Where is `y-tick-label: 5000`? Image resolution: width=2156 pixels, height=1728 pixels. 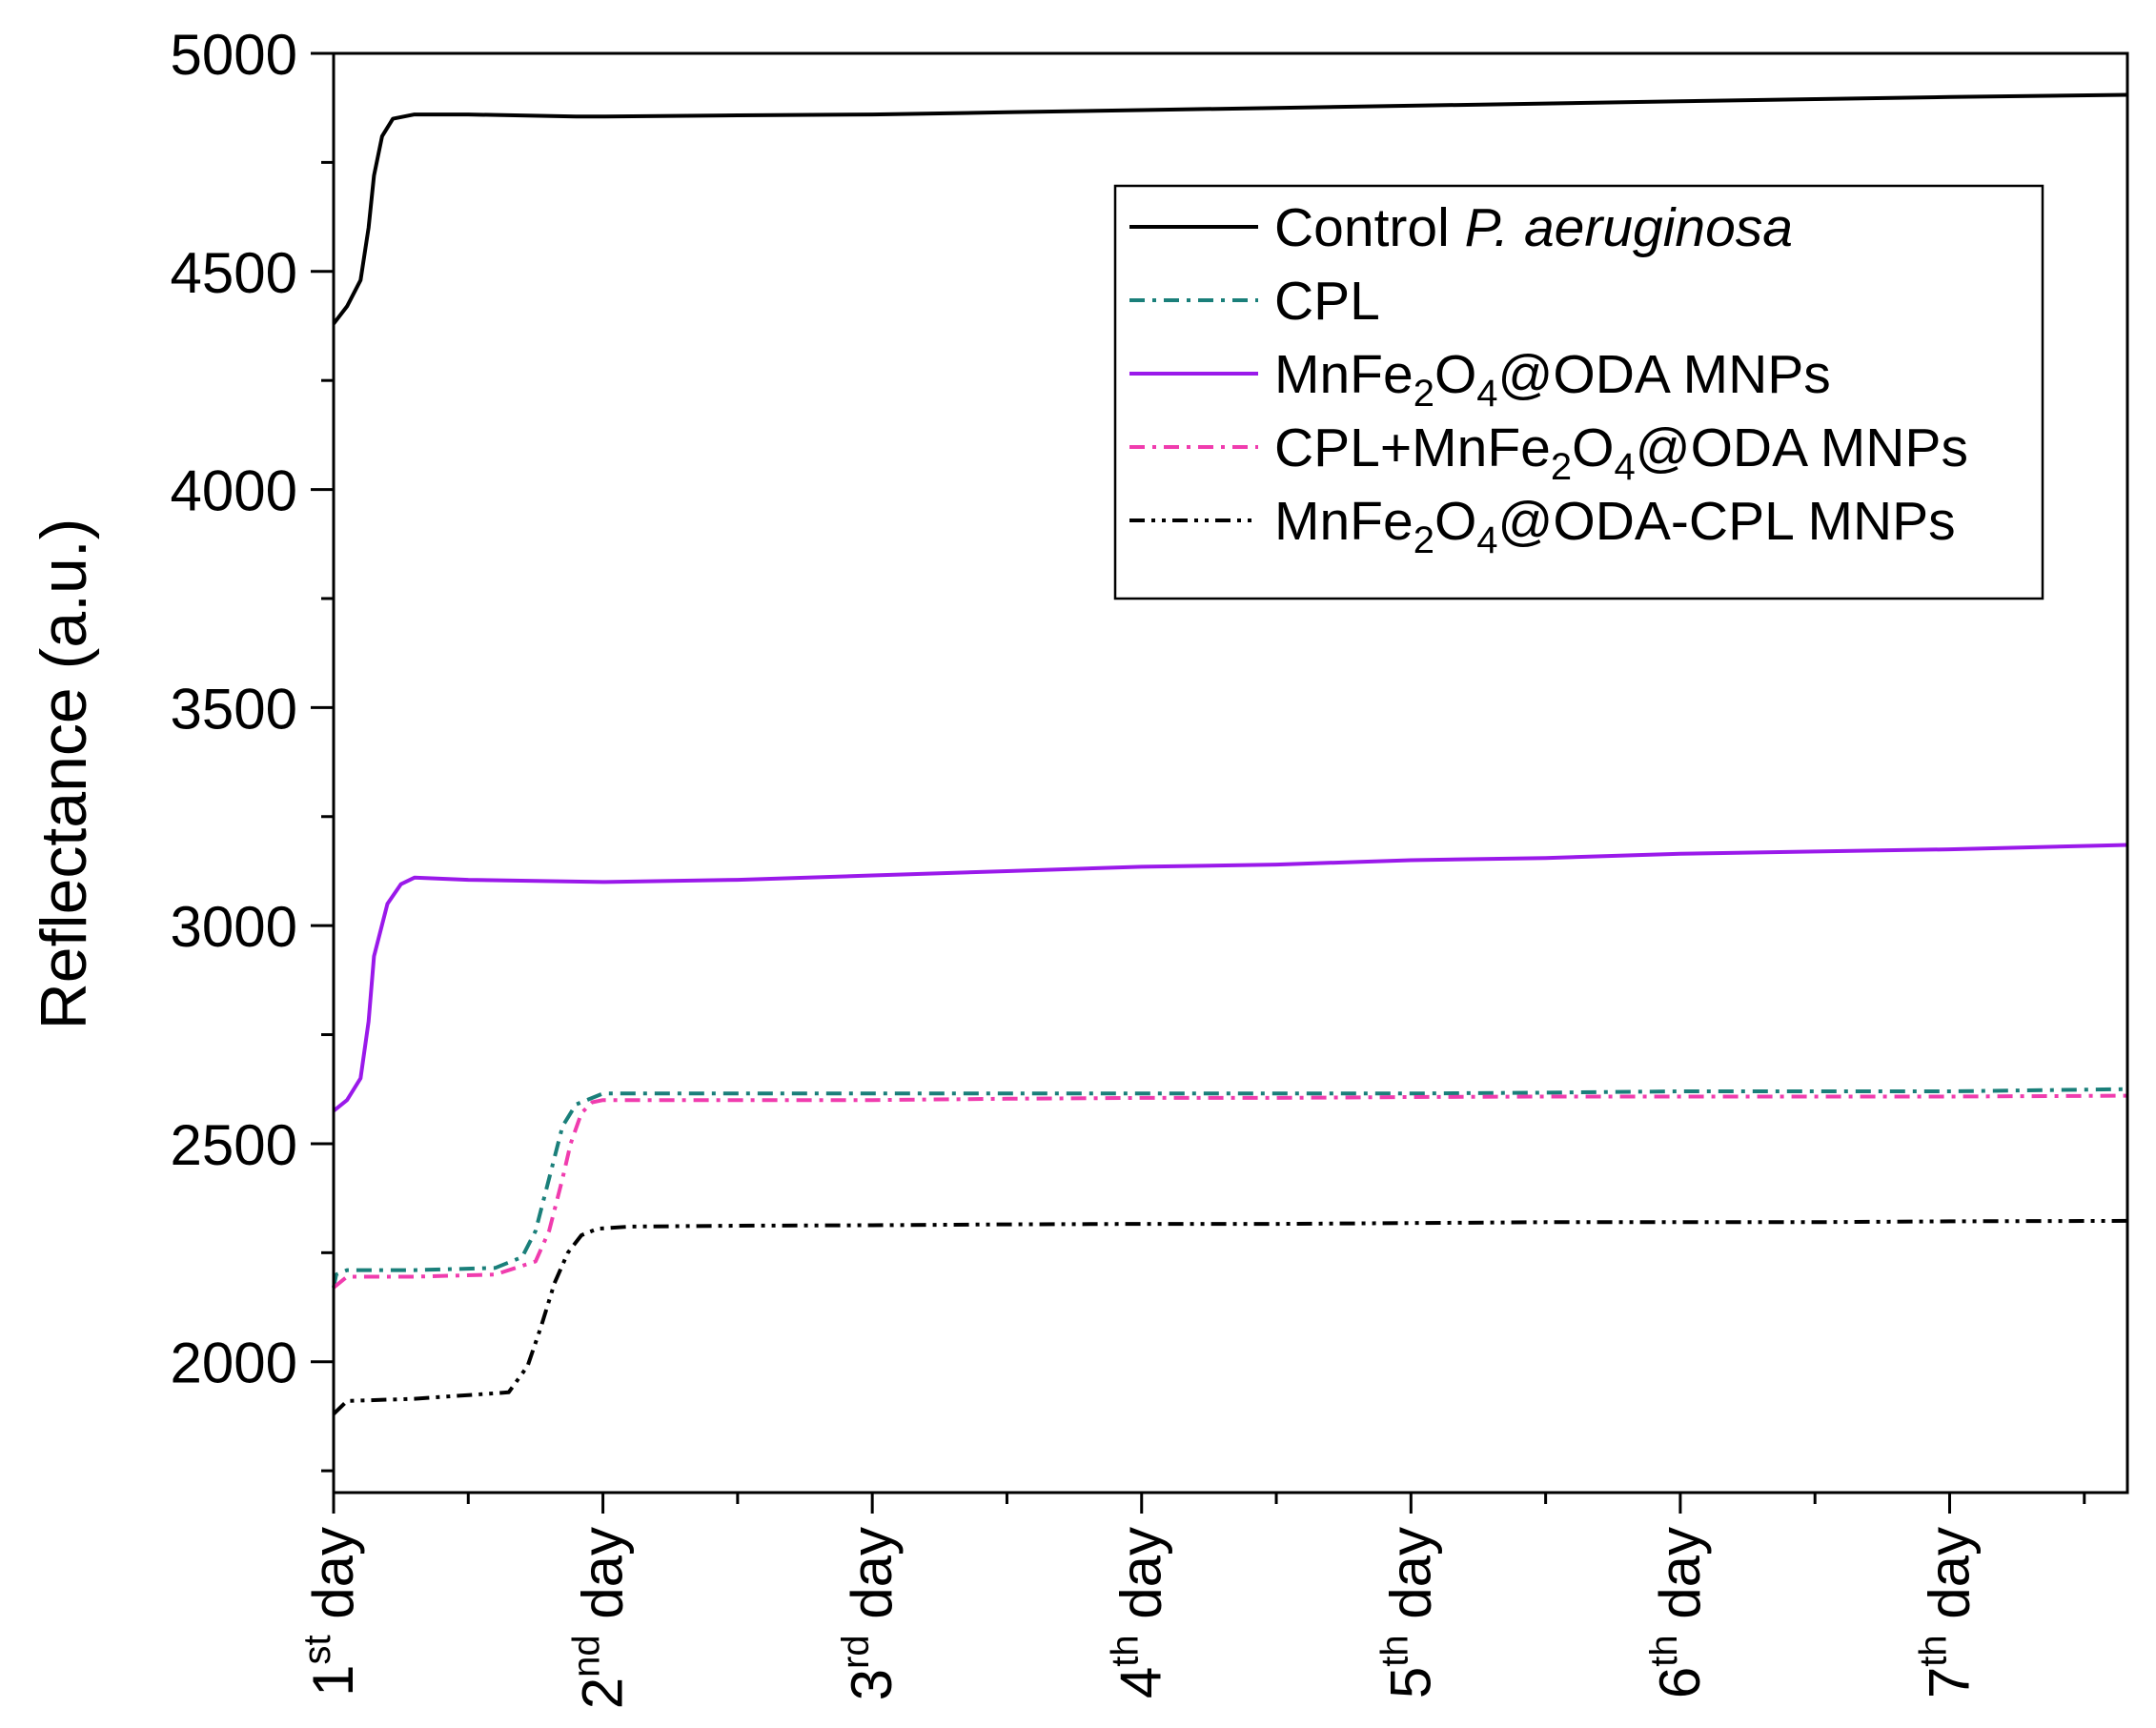
y-tick-label: 5000 is located at coordinates (234, 55).